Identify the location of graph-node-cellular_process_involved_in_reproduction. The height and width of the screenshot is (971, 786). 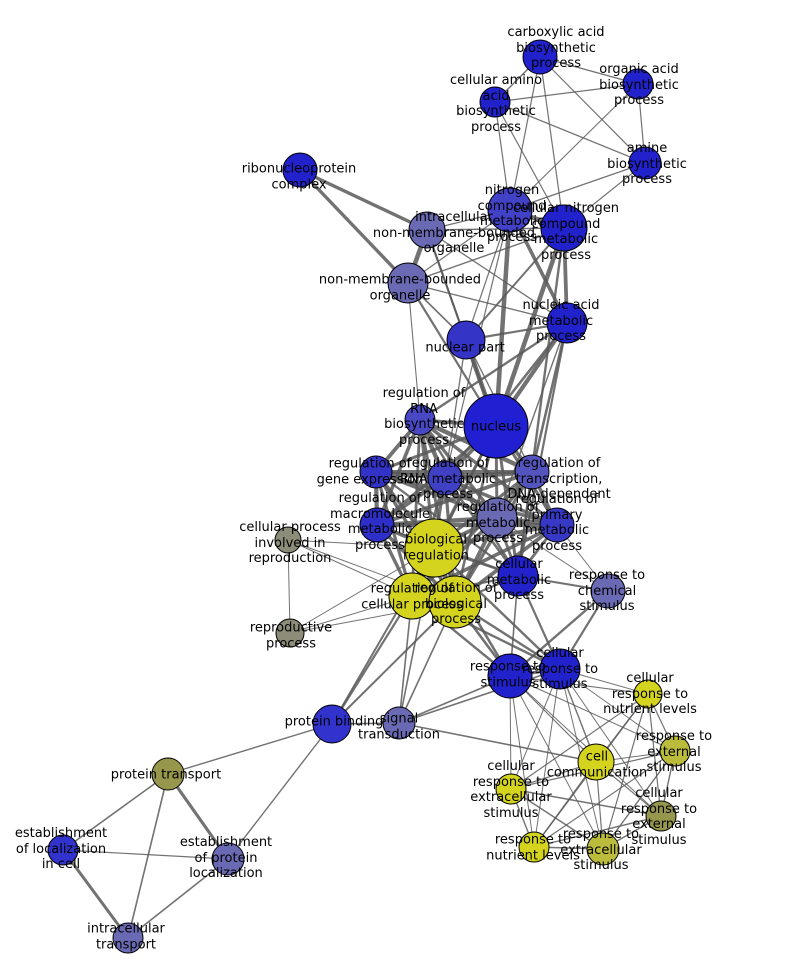
(288, 540).